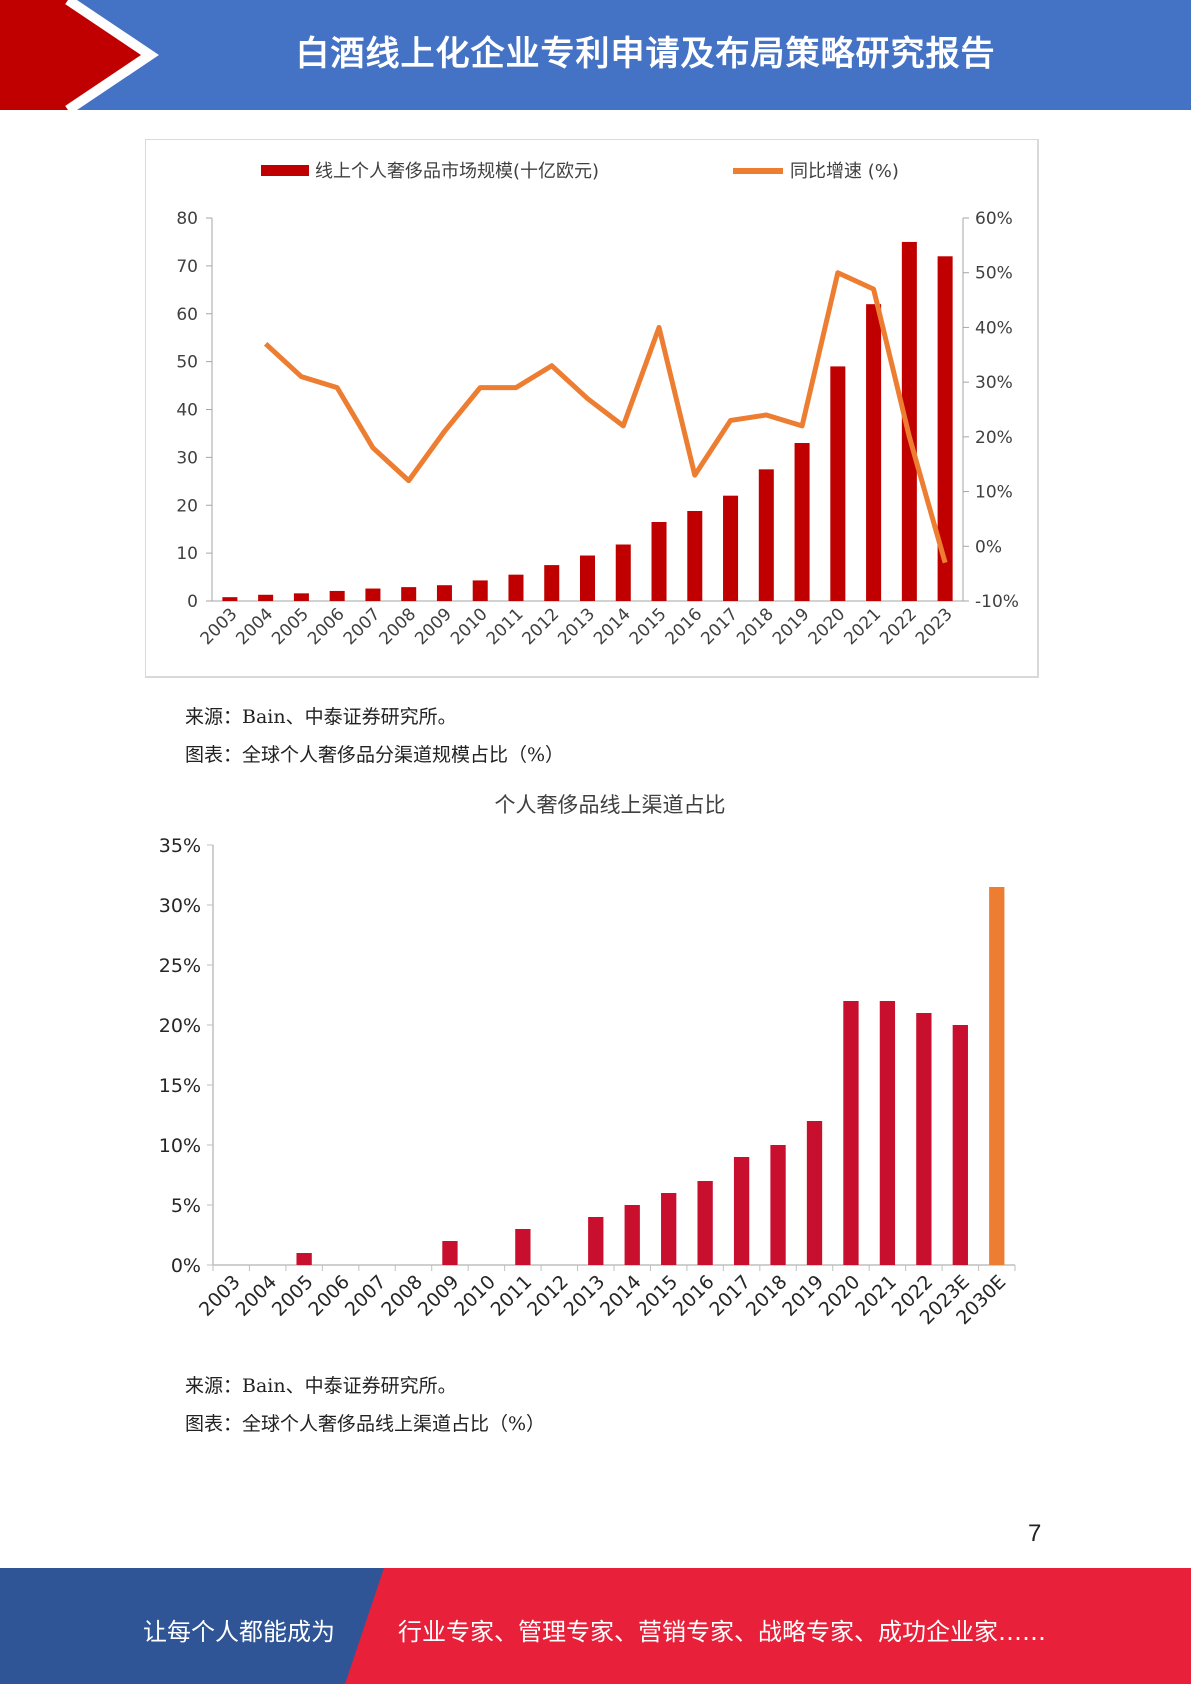 The width and height of the screenshot is (1191, 1684). What do you see at coordinates (803, 1296) in the screenshot?
I see `chart2-x-label: 2019` at bounding box center [803, 1296].